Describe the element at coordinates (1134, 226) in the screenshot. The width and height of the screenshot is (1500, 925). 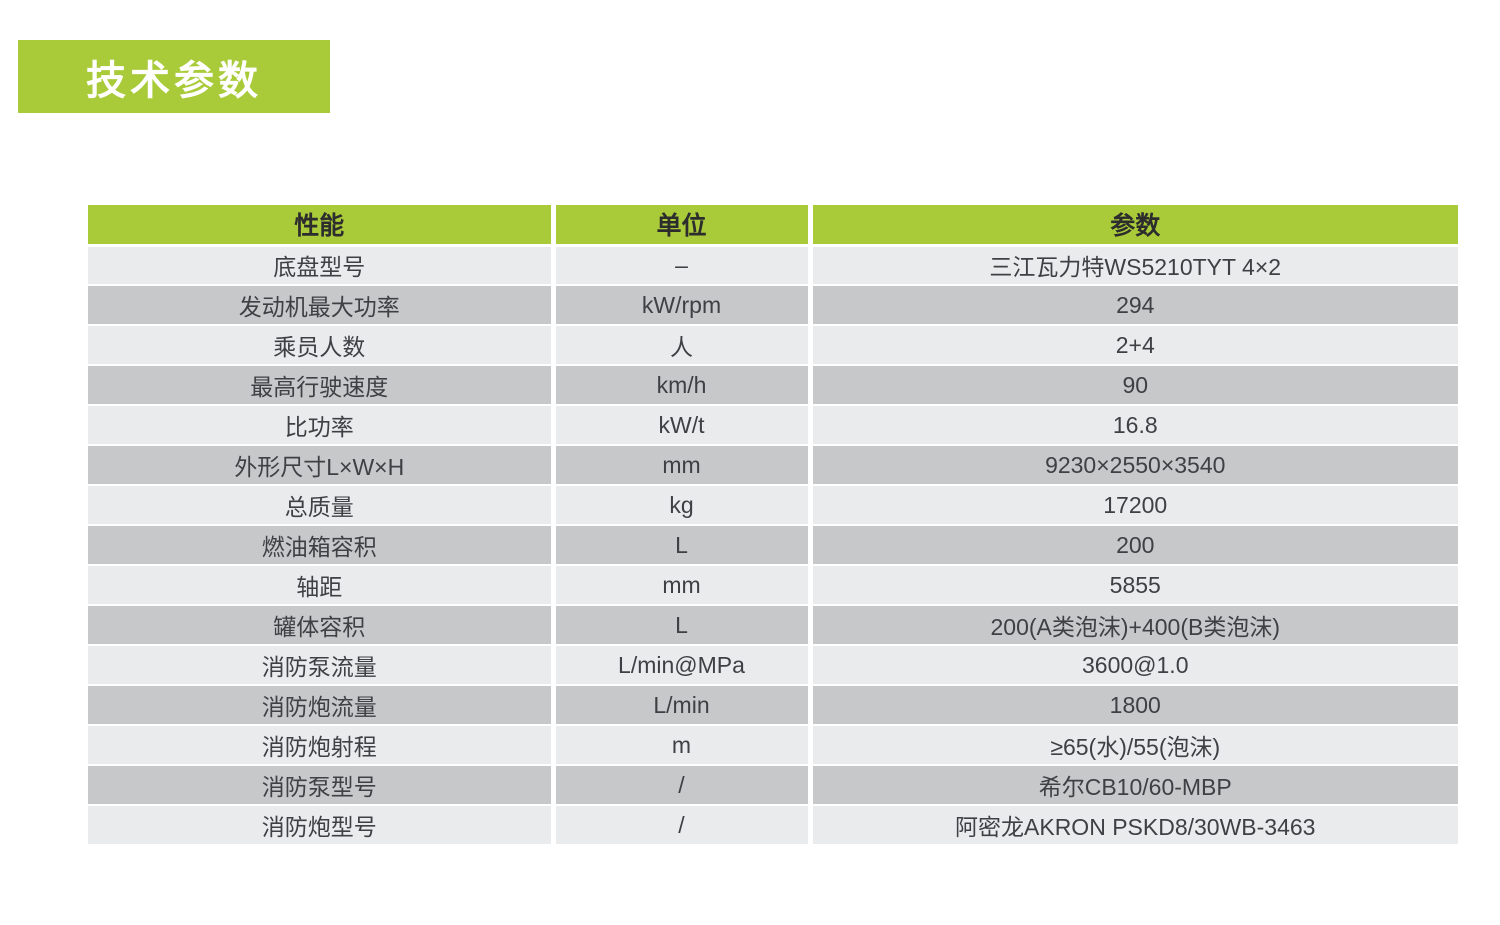
I see `header-cell-parameter: 参数` at that location.